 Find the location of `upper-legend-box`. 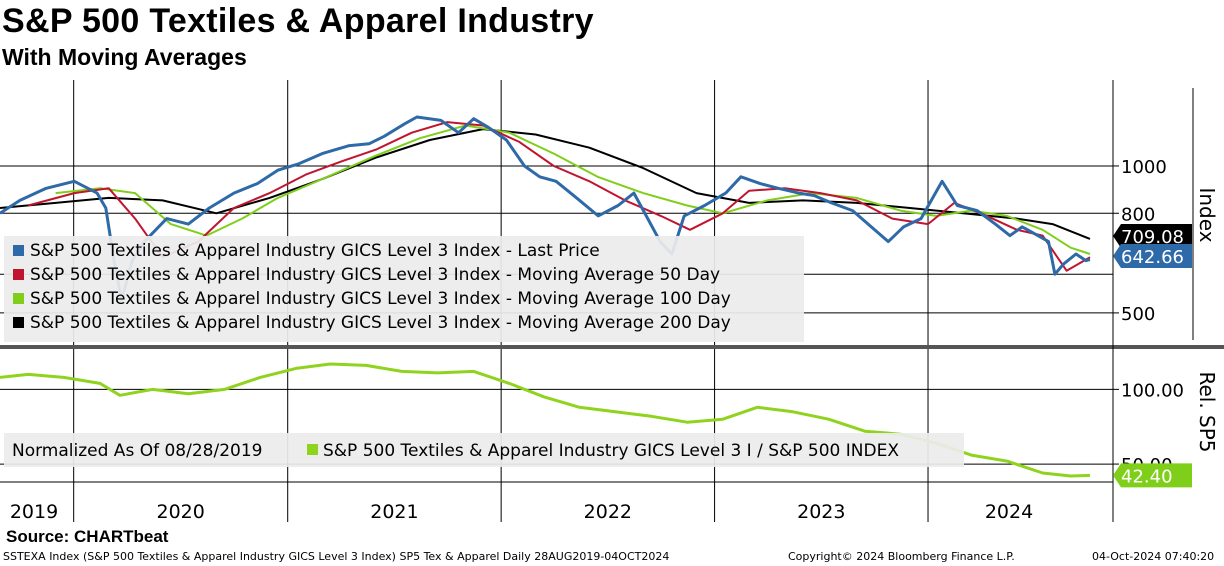

upper-legend-box is located at coordinates (404, 289).